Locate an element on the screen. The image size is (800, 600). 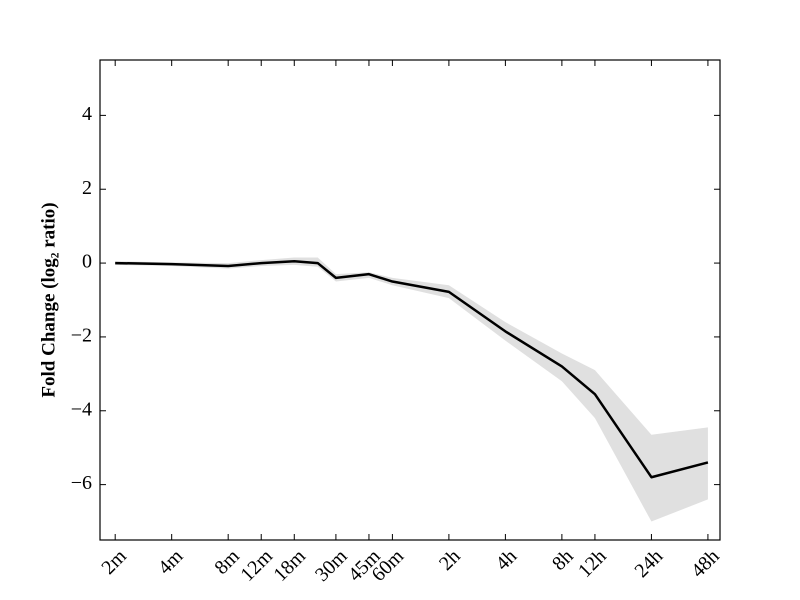
x-tick-label: 48h is located at coordinates (705, 563).